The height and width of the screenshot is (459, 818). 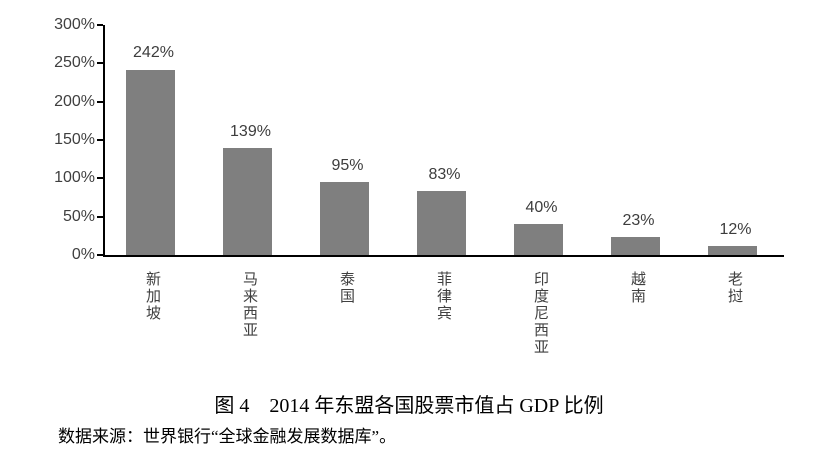 What do you see at coordinates (250, 132) in the screenshot?
I see `bar-value-label: 139%` at bounding box center [250, 132].